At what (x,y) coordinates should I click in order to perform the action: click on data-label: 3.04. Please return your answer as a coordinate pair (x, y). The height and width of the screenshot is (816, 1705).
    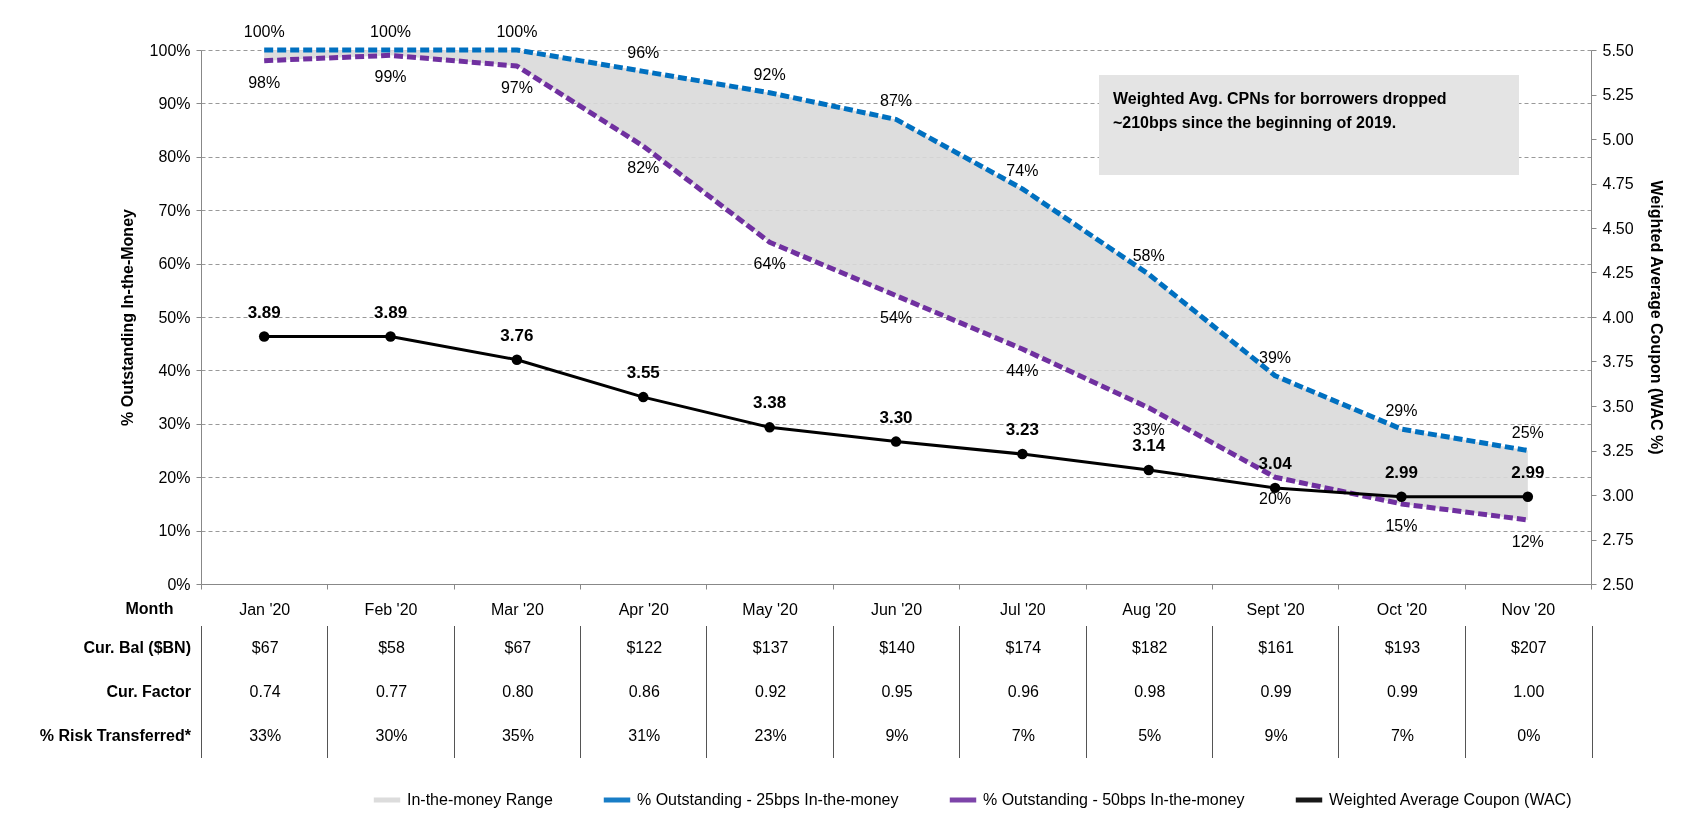
    Looking at the image, I should click on (1275, 463).